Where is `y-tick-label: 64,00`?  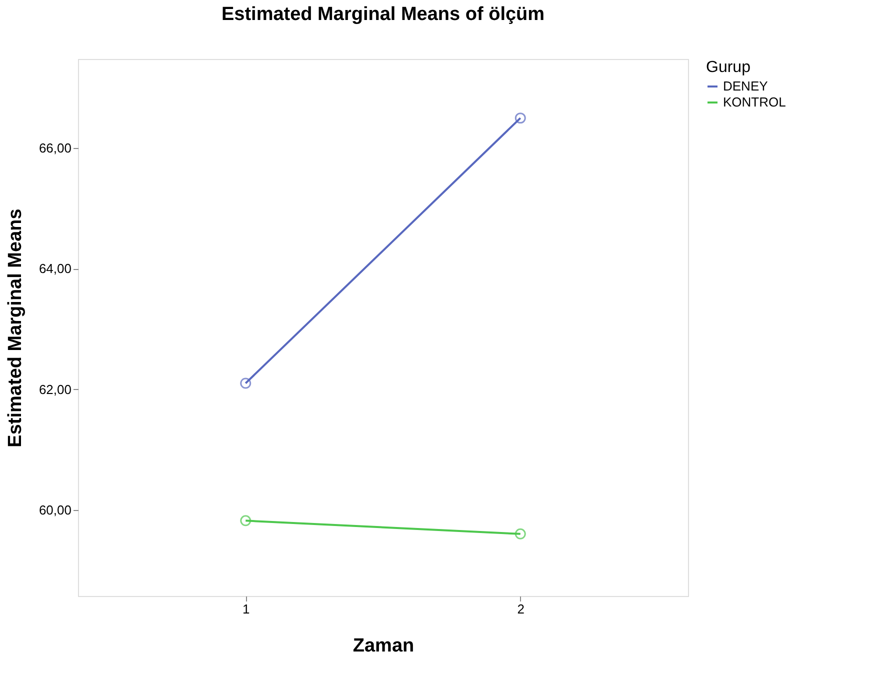 y-tick-label: 64,00 is located at coordinates (55, 268).